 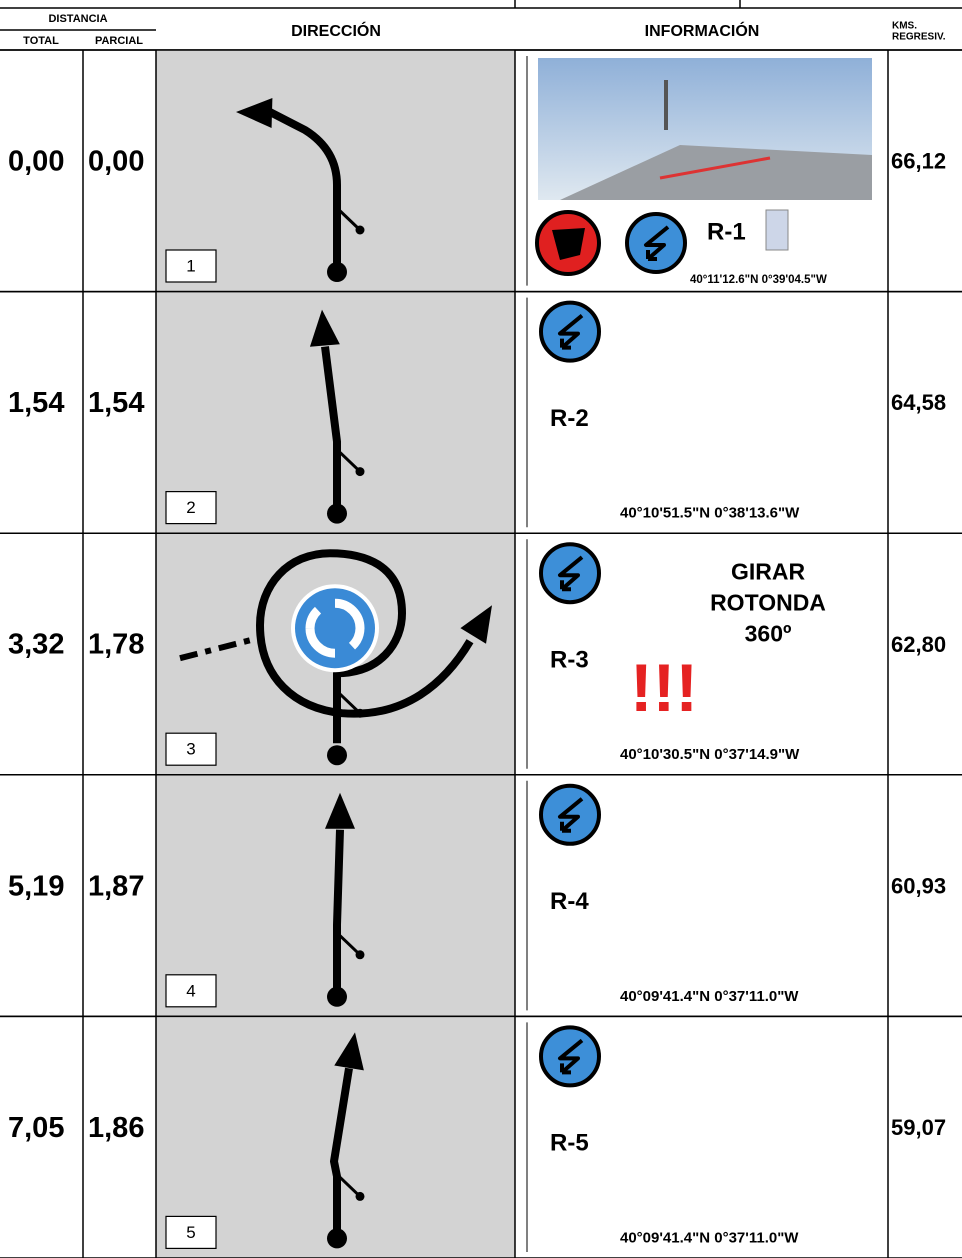 What do you see at coordinates (768, 571) in the screenshot?
I see `instruction: GIRAR` at bounding box center [768, 571].